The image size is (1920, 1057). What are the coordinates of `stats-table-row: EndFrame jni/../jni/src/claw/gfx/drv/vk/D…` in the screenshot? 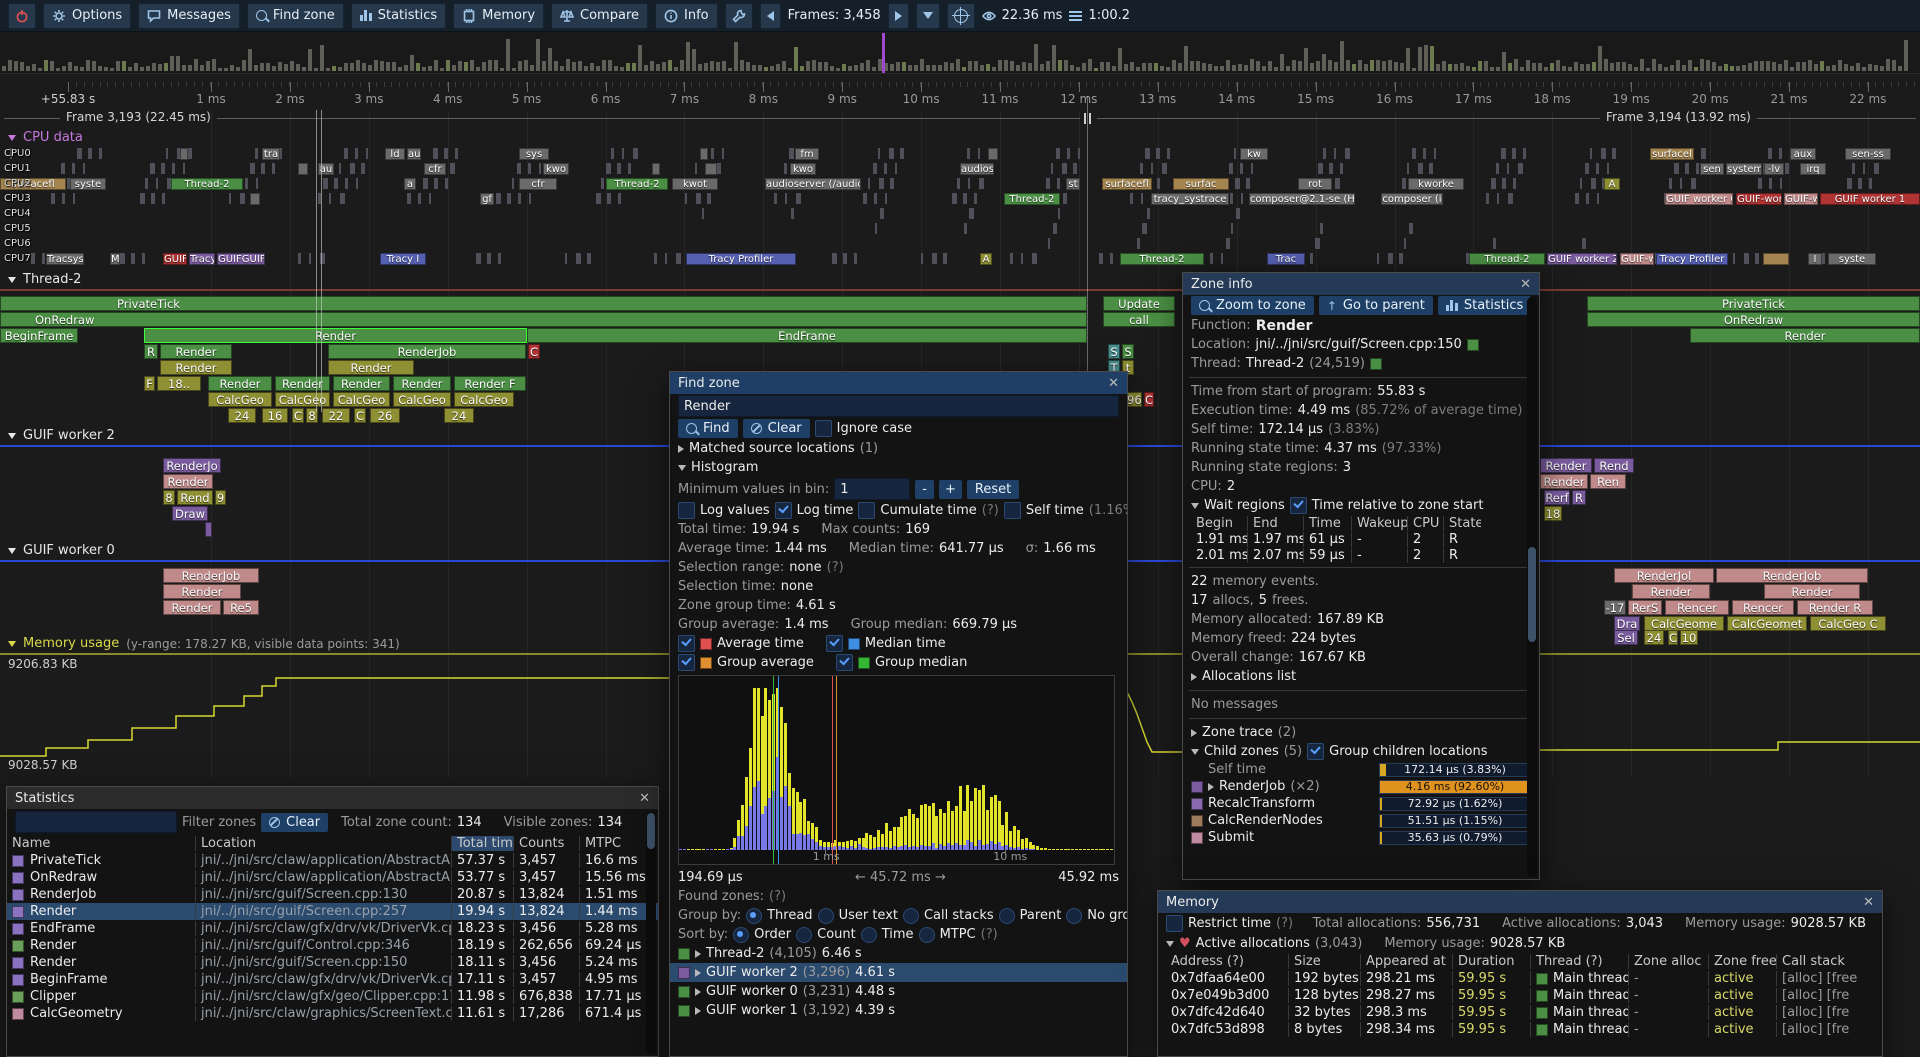 It's located at (332, 928).